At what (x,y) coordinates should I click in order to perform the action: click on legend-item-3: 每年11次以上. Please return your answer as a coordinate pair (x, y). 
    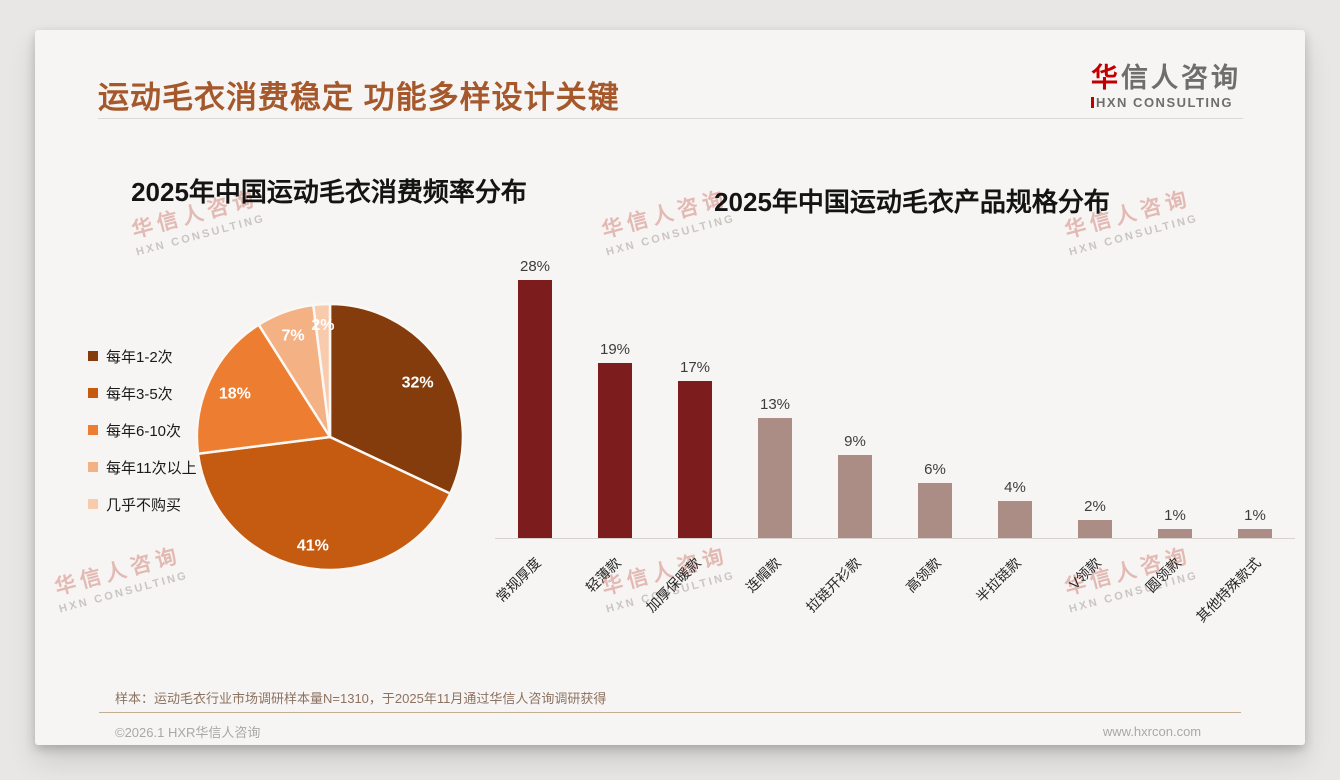
    Looking at the image, I should click on (142, 468).